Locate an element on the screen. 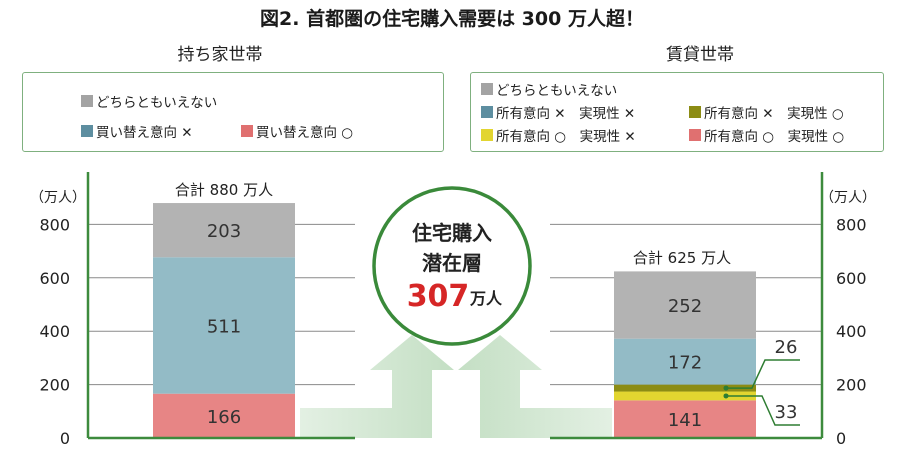  left-tick-label: 400 is located at coordinates (54, 331).